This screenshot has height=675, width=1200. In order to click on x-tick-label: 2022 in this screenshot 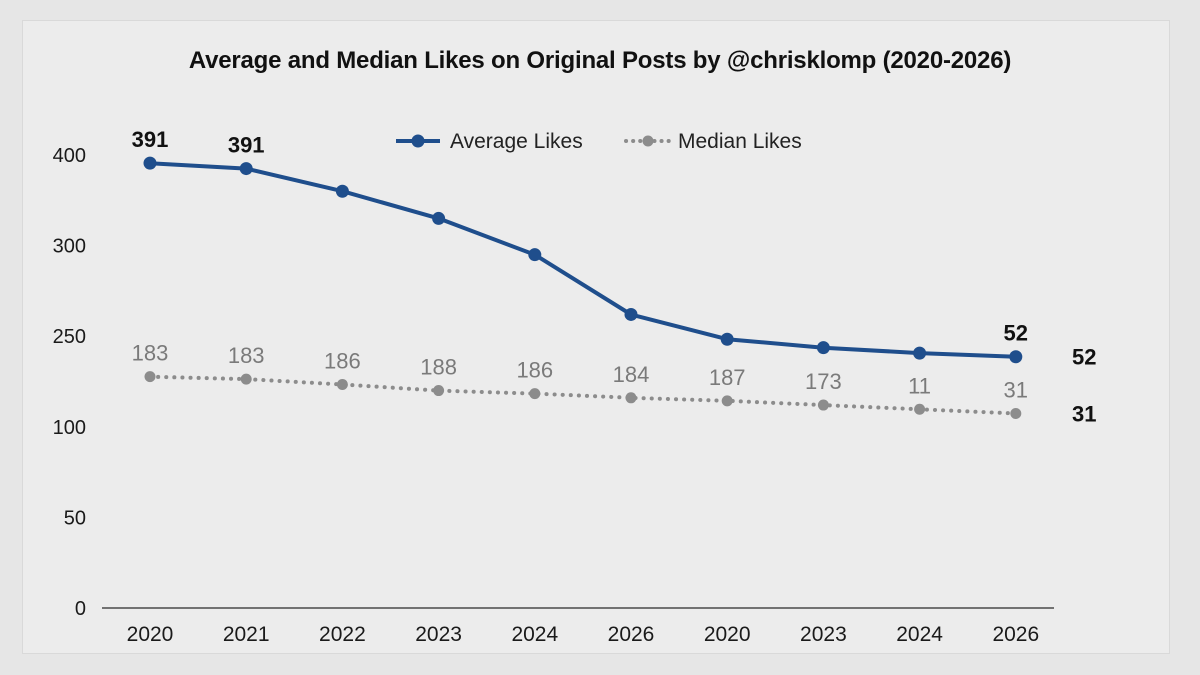, I will do `click(342, 634)`.